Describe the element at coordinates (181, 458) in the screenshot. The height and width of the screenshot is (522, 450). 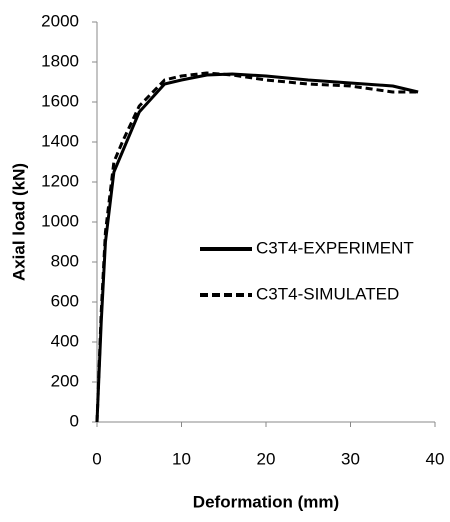
I see `x-tick-label: 10` at that location.